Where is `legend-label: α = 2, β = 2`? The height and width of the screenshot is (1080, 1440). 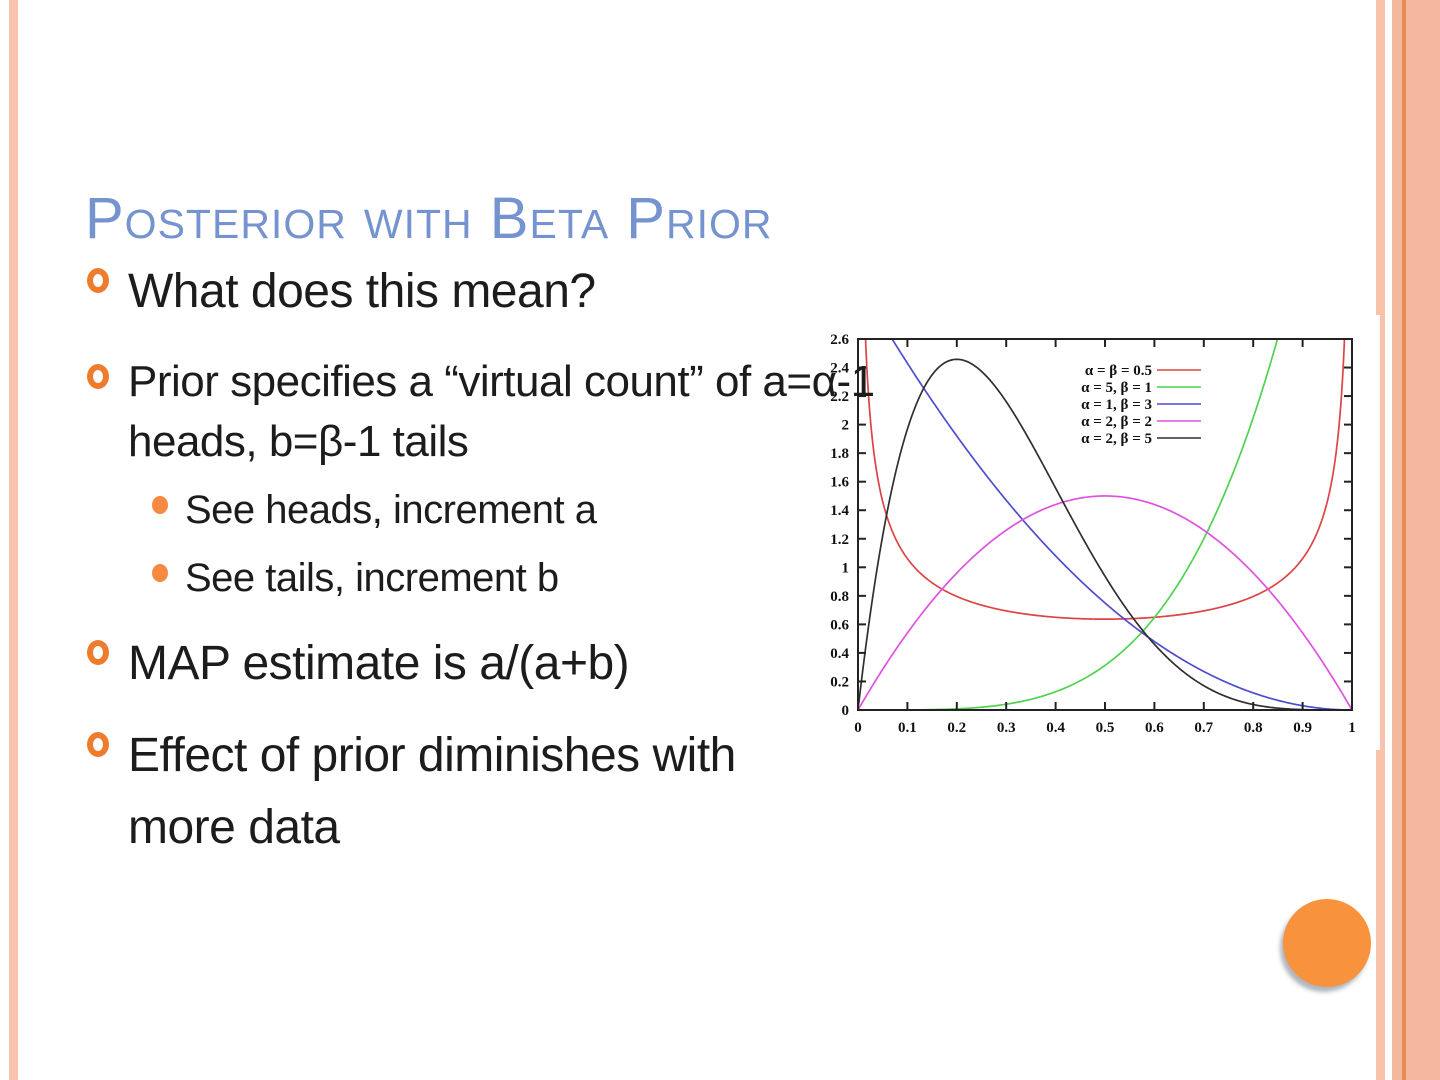
legend-label: α = 2, β = 2 is located at coordinates (1116, 422).